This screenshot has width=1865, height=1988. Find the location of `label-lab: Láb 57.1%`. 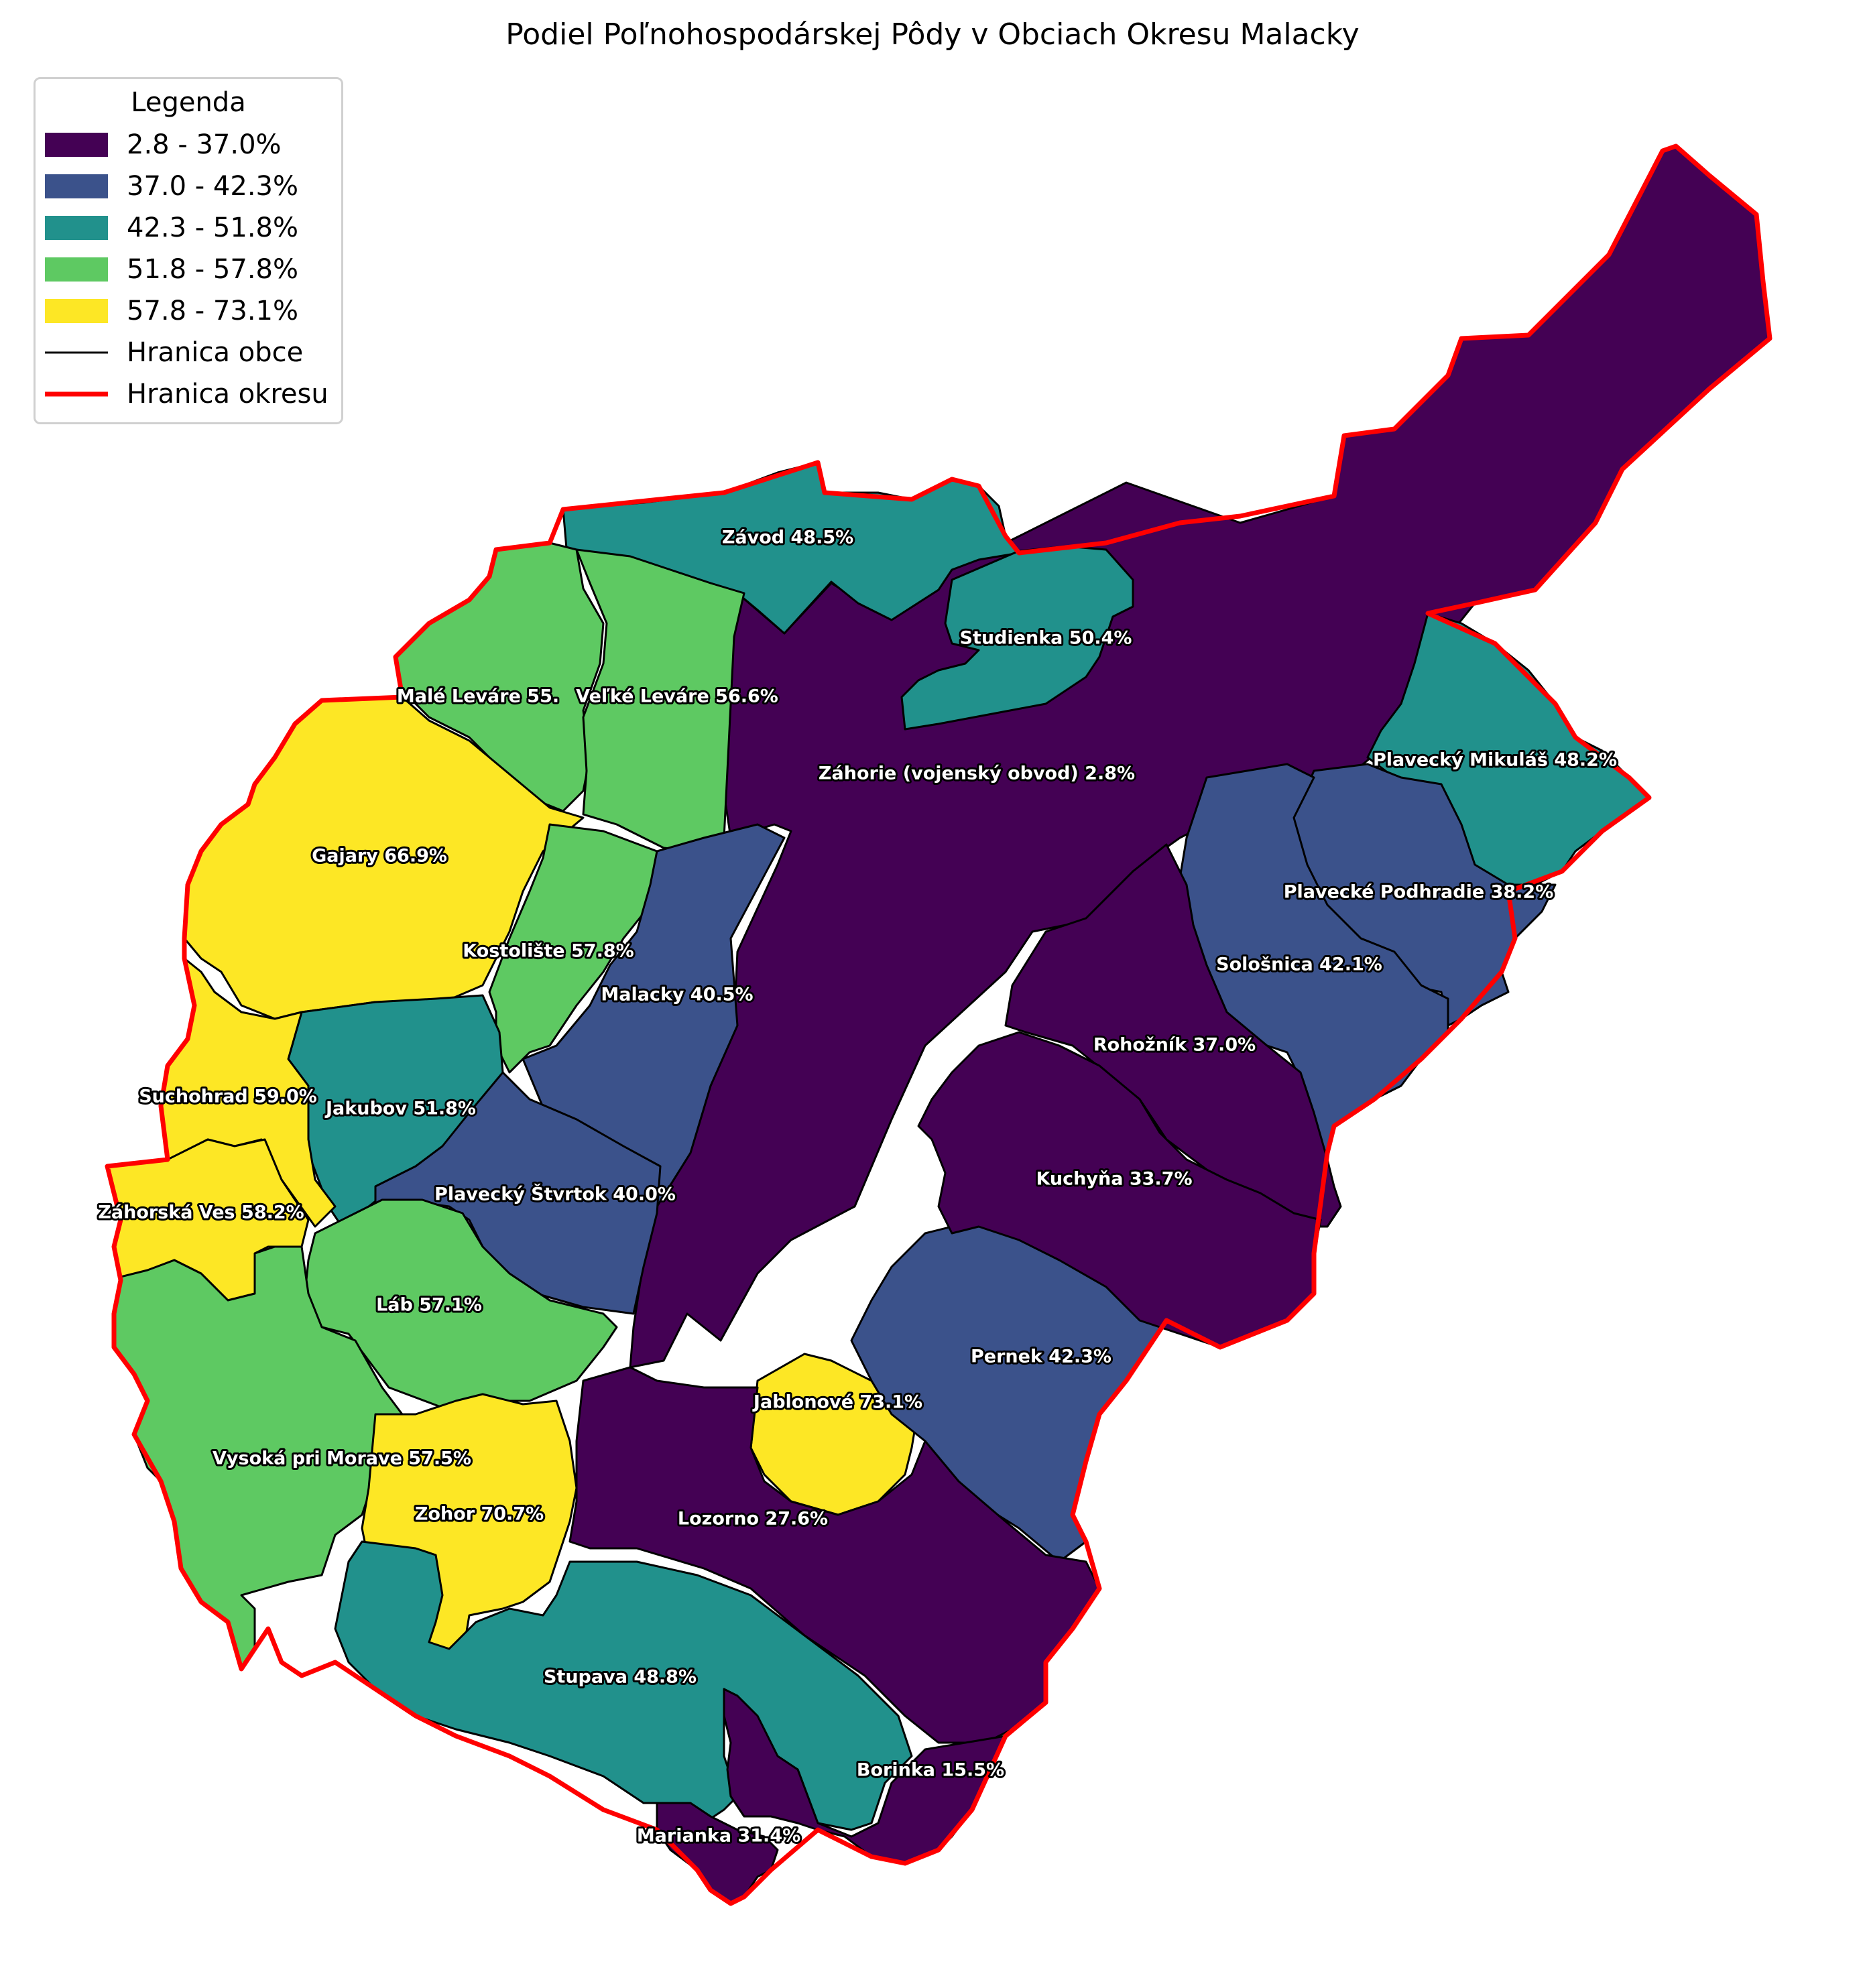

label-lab: Láb 57.1% is located at coordinates (429, 1305).